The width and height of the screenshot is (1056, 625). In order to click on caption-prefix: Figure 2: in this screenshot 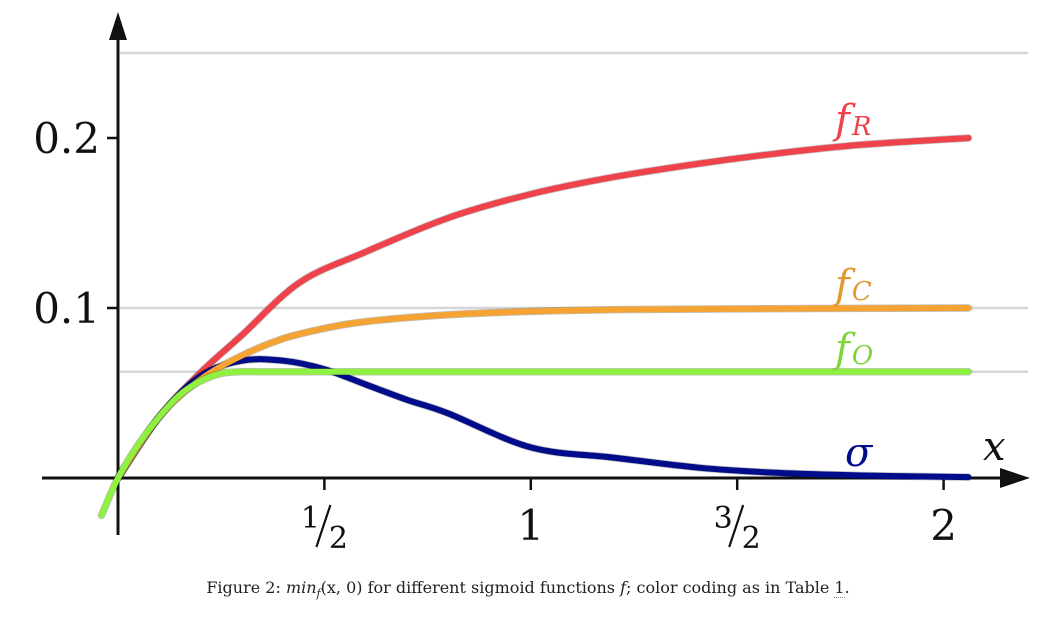, I will do `click(243, 587)`.